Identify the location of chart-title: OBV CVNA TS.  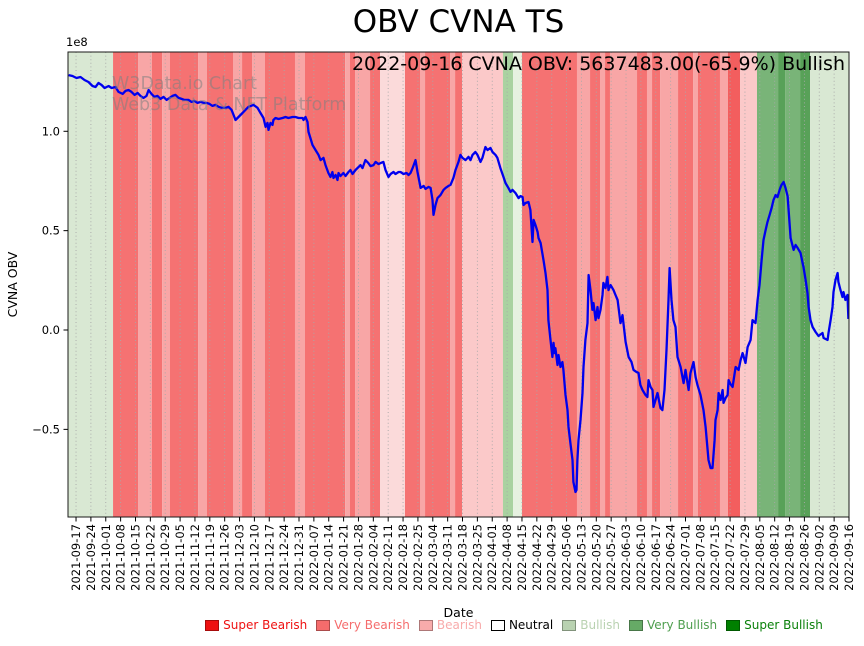
(458, 22).